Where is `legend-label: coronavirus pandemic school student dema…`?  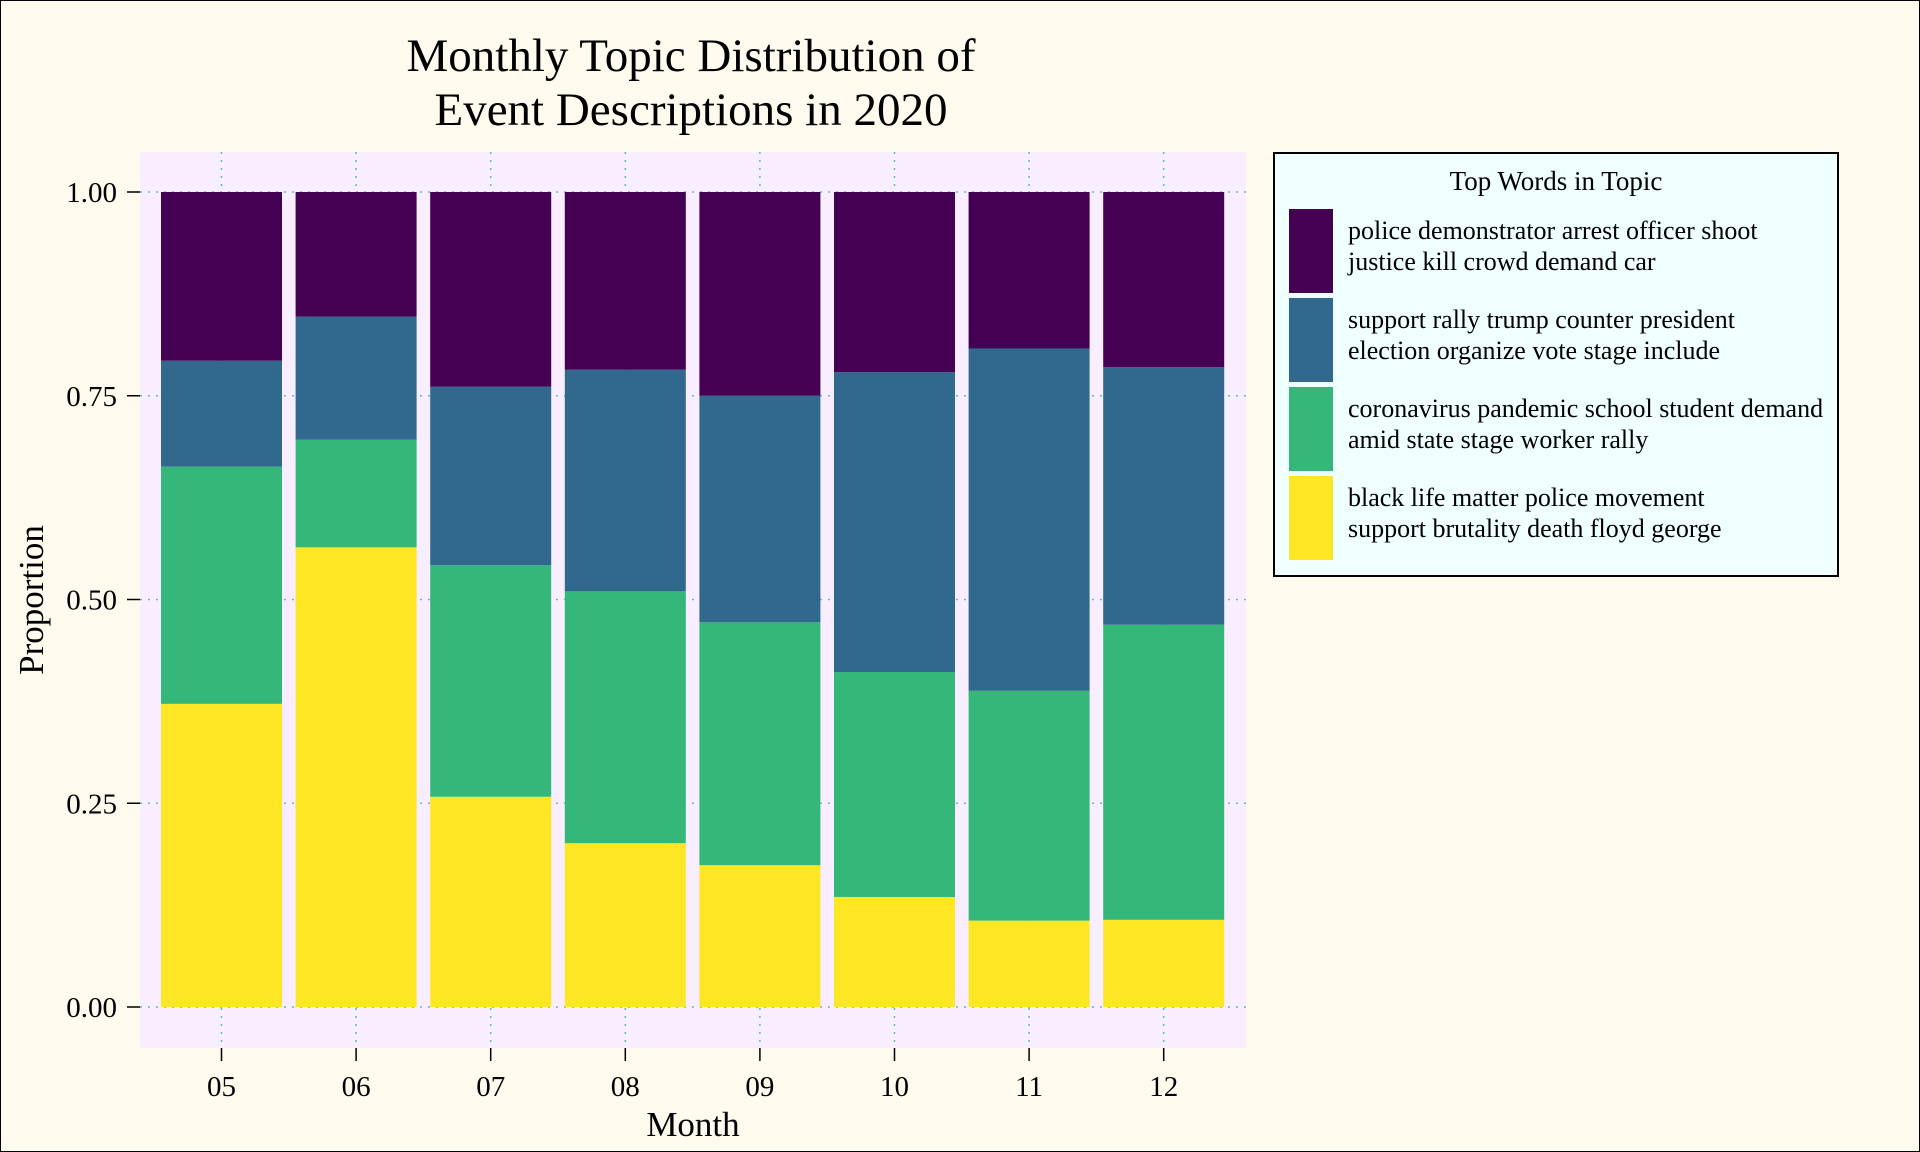 legend-label: coronavirus pandemic school student dema… is located at coordinates (1586, 424).